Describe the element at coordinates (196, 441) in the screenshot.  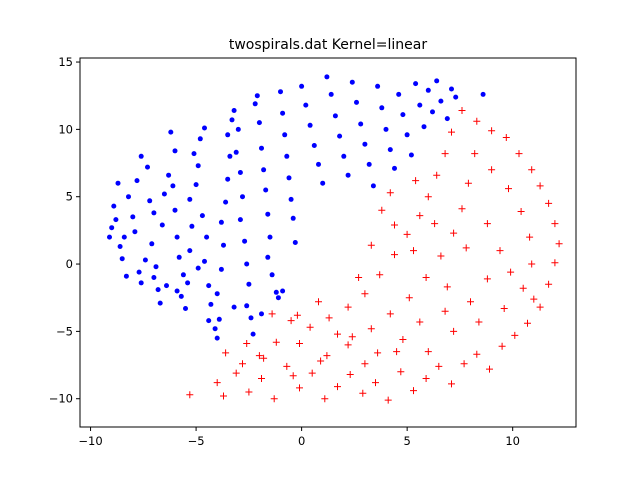
I see `x-tick-label: −5` at that location.